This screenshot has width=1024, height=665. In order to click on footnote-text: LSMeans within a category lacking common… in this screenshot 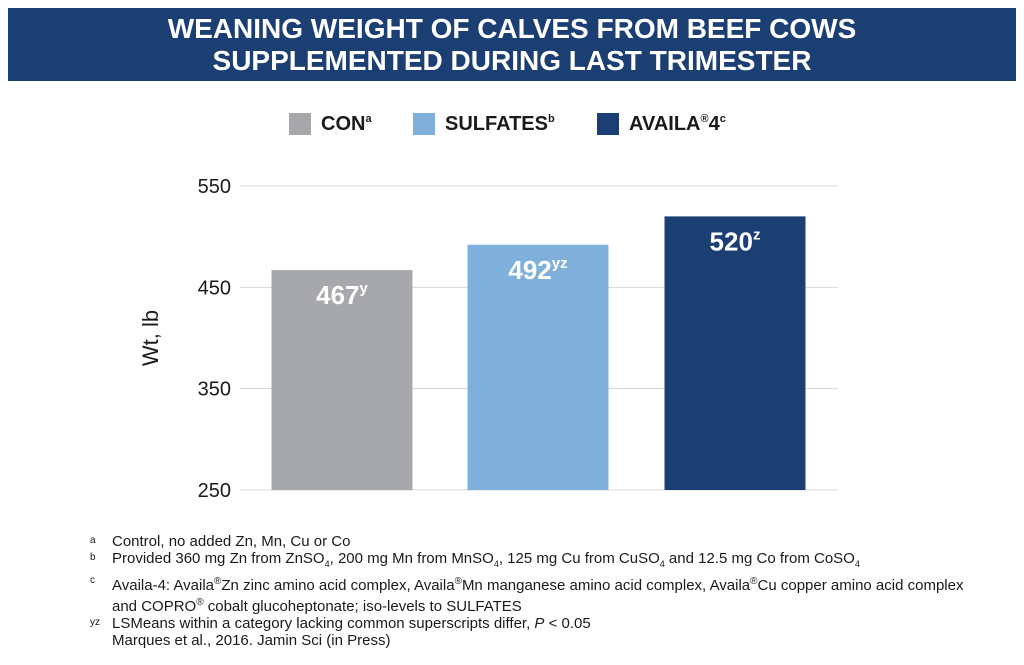, I will do `click(351, 623)`.